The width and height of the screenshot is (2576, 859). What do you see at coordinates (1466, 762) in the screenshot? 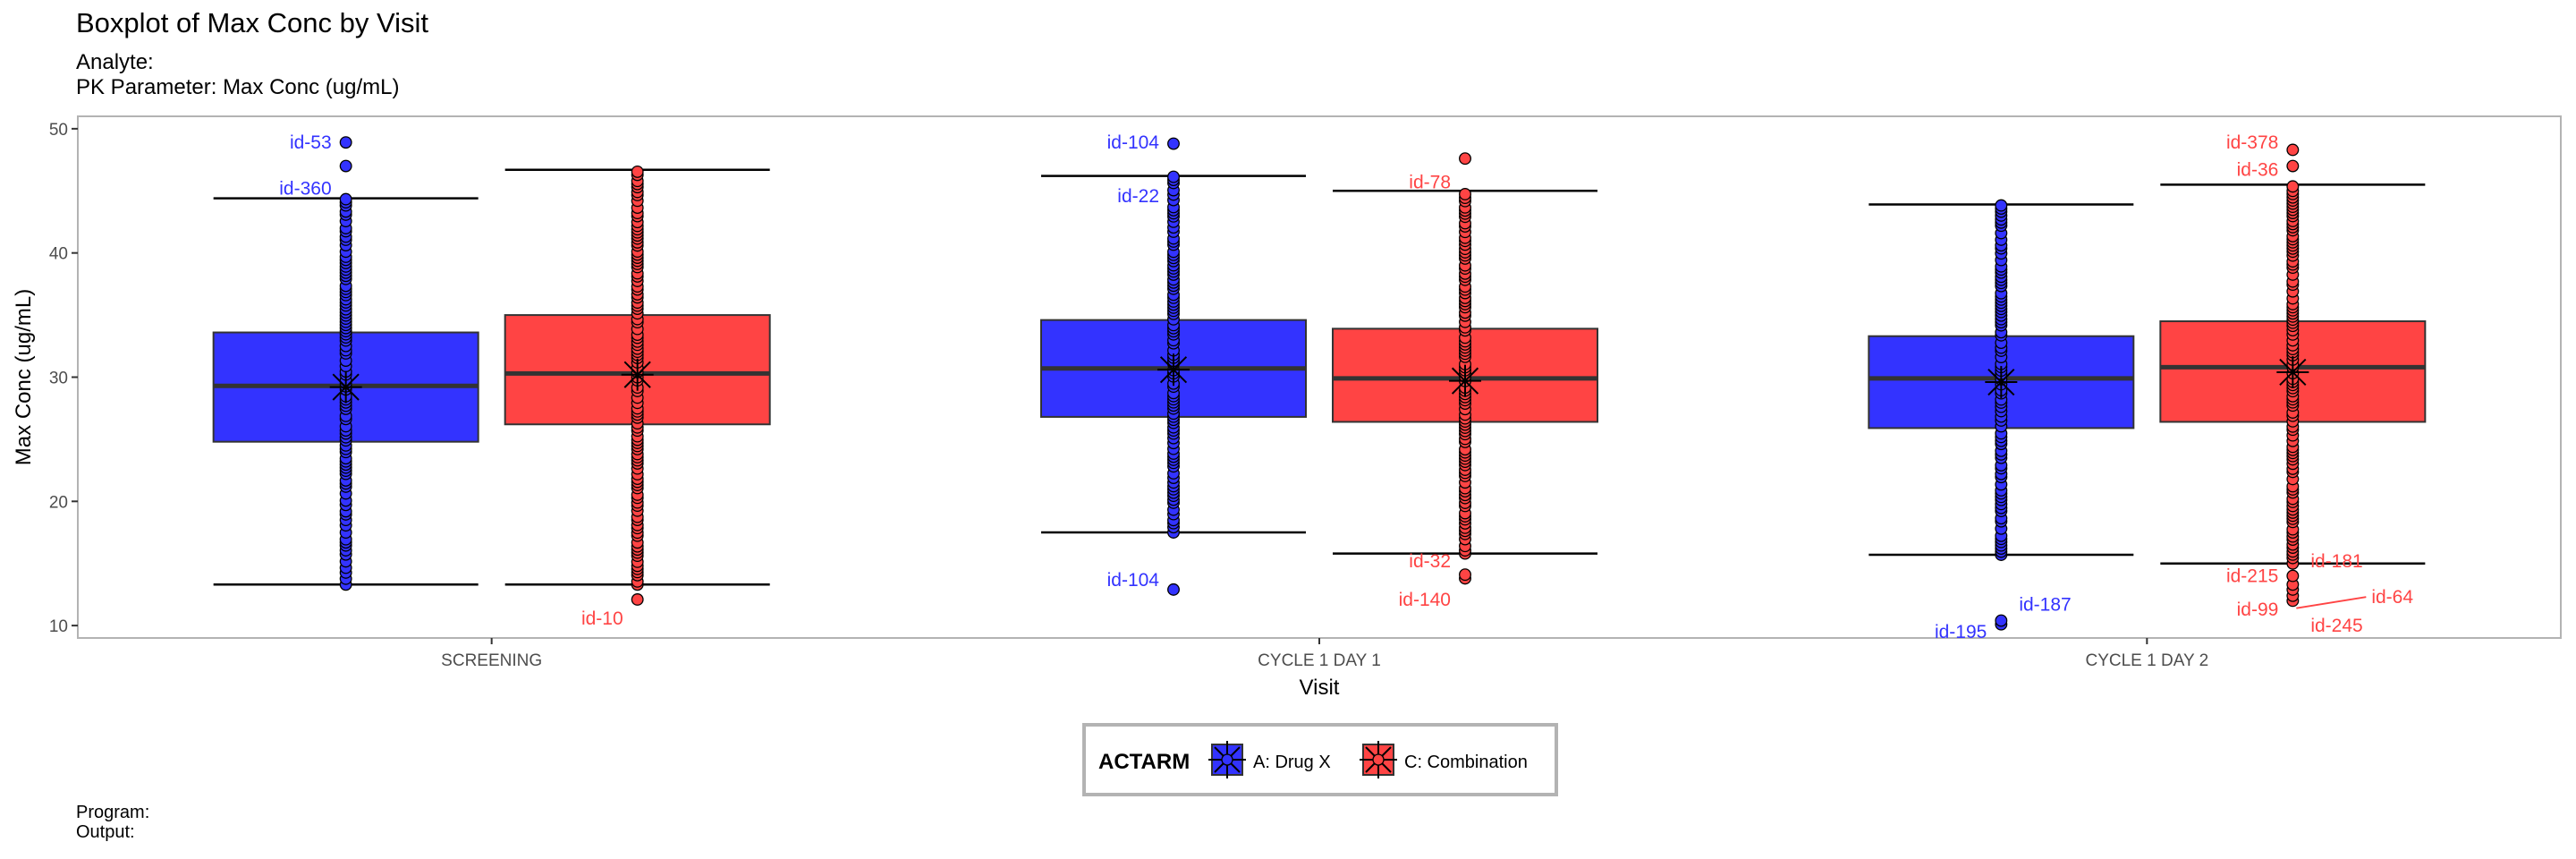
I see `legend-entry-label: C: Combination` at bounding box center [1466, 762].